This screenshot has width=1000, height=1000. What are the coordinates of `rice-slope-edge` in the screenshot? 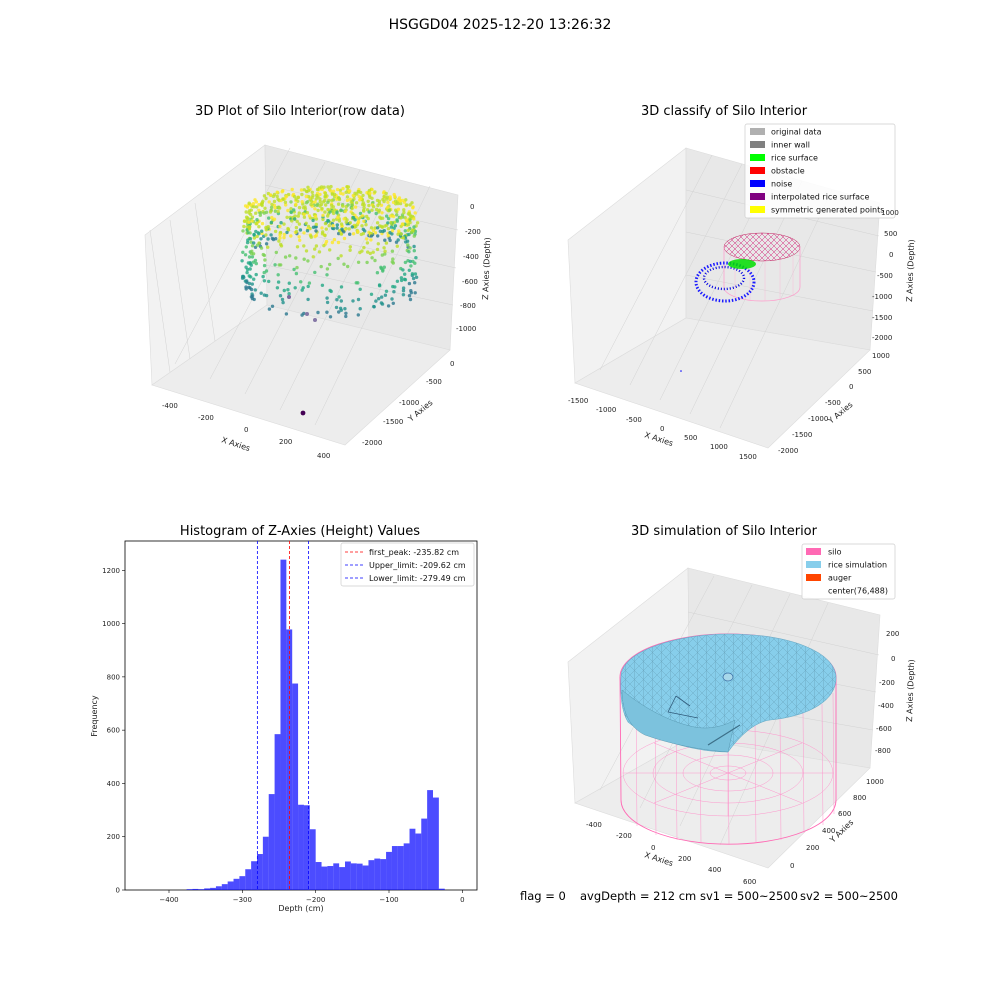 It's located at (724, 735).